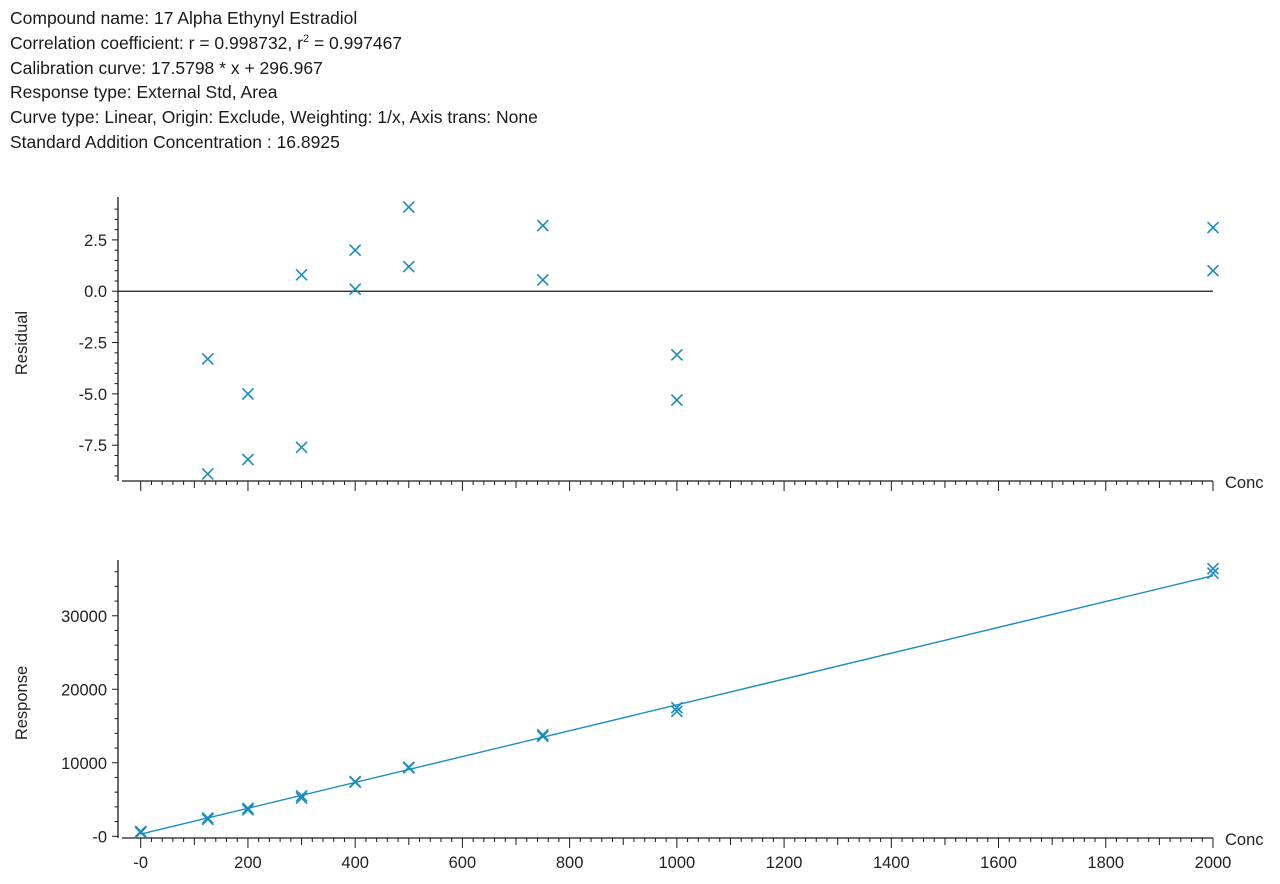 This screenshot has width=1280, height=884. I want to click on response-type: Response type: External Std, Area, so click(144, 92).